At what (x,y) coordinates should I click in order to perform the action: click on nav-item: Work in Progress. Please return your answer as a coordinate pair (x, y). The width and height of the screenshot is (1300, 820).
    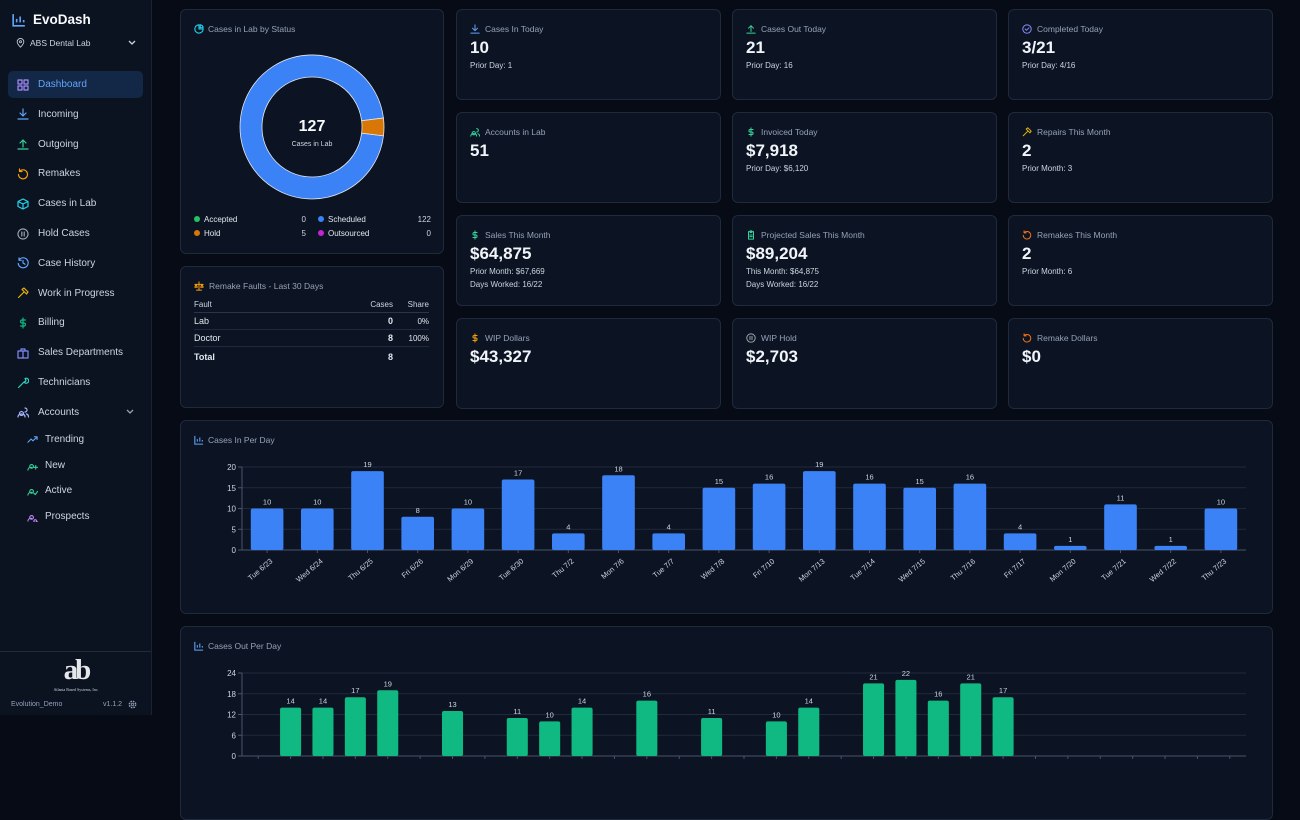
    Looking at the image, I should click on (75, 293).